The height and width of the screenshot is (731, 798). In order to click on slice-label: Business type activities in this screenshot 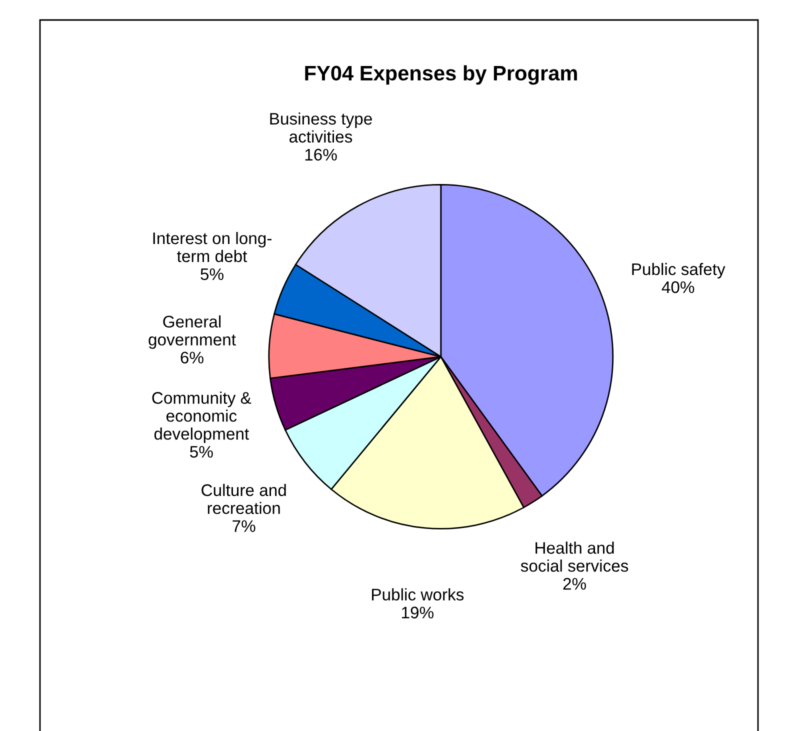, I will do `click(321, 127)`.